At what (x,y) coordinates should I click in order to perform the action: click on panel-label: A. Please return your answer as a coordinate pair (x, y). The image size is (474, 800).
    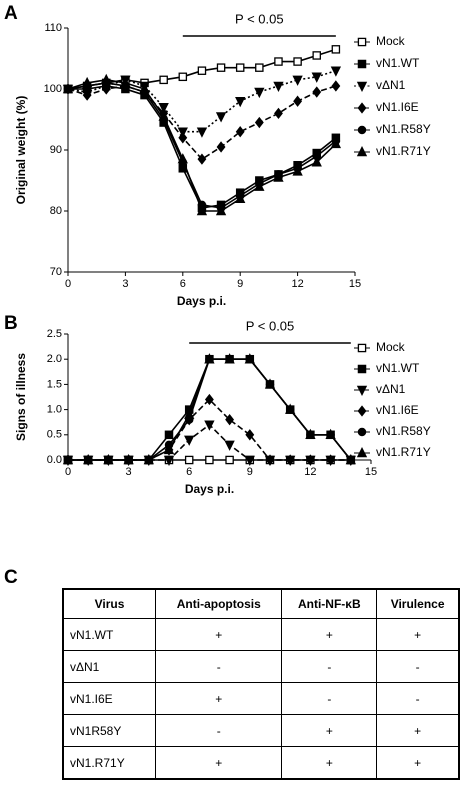
    Looking at the image, I should click on (11, 13).